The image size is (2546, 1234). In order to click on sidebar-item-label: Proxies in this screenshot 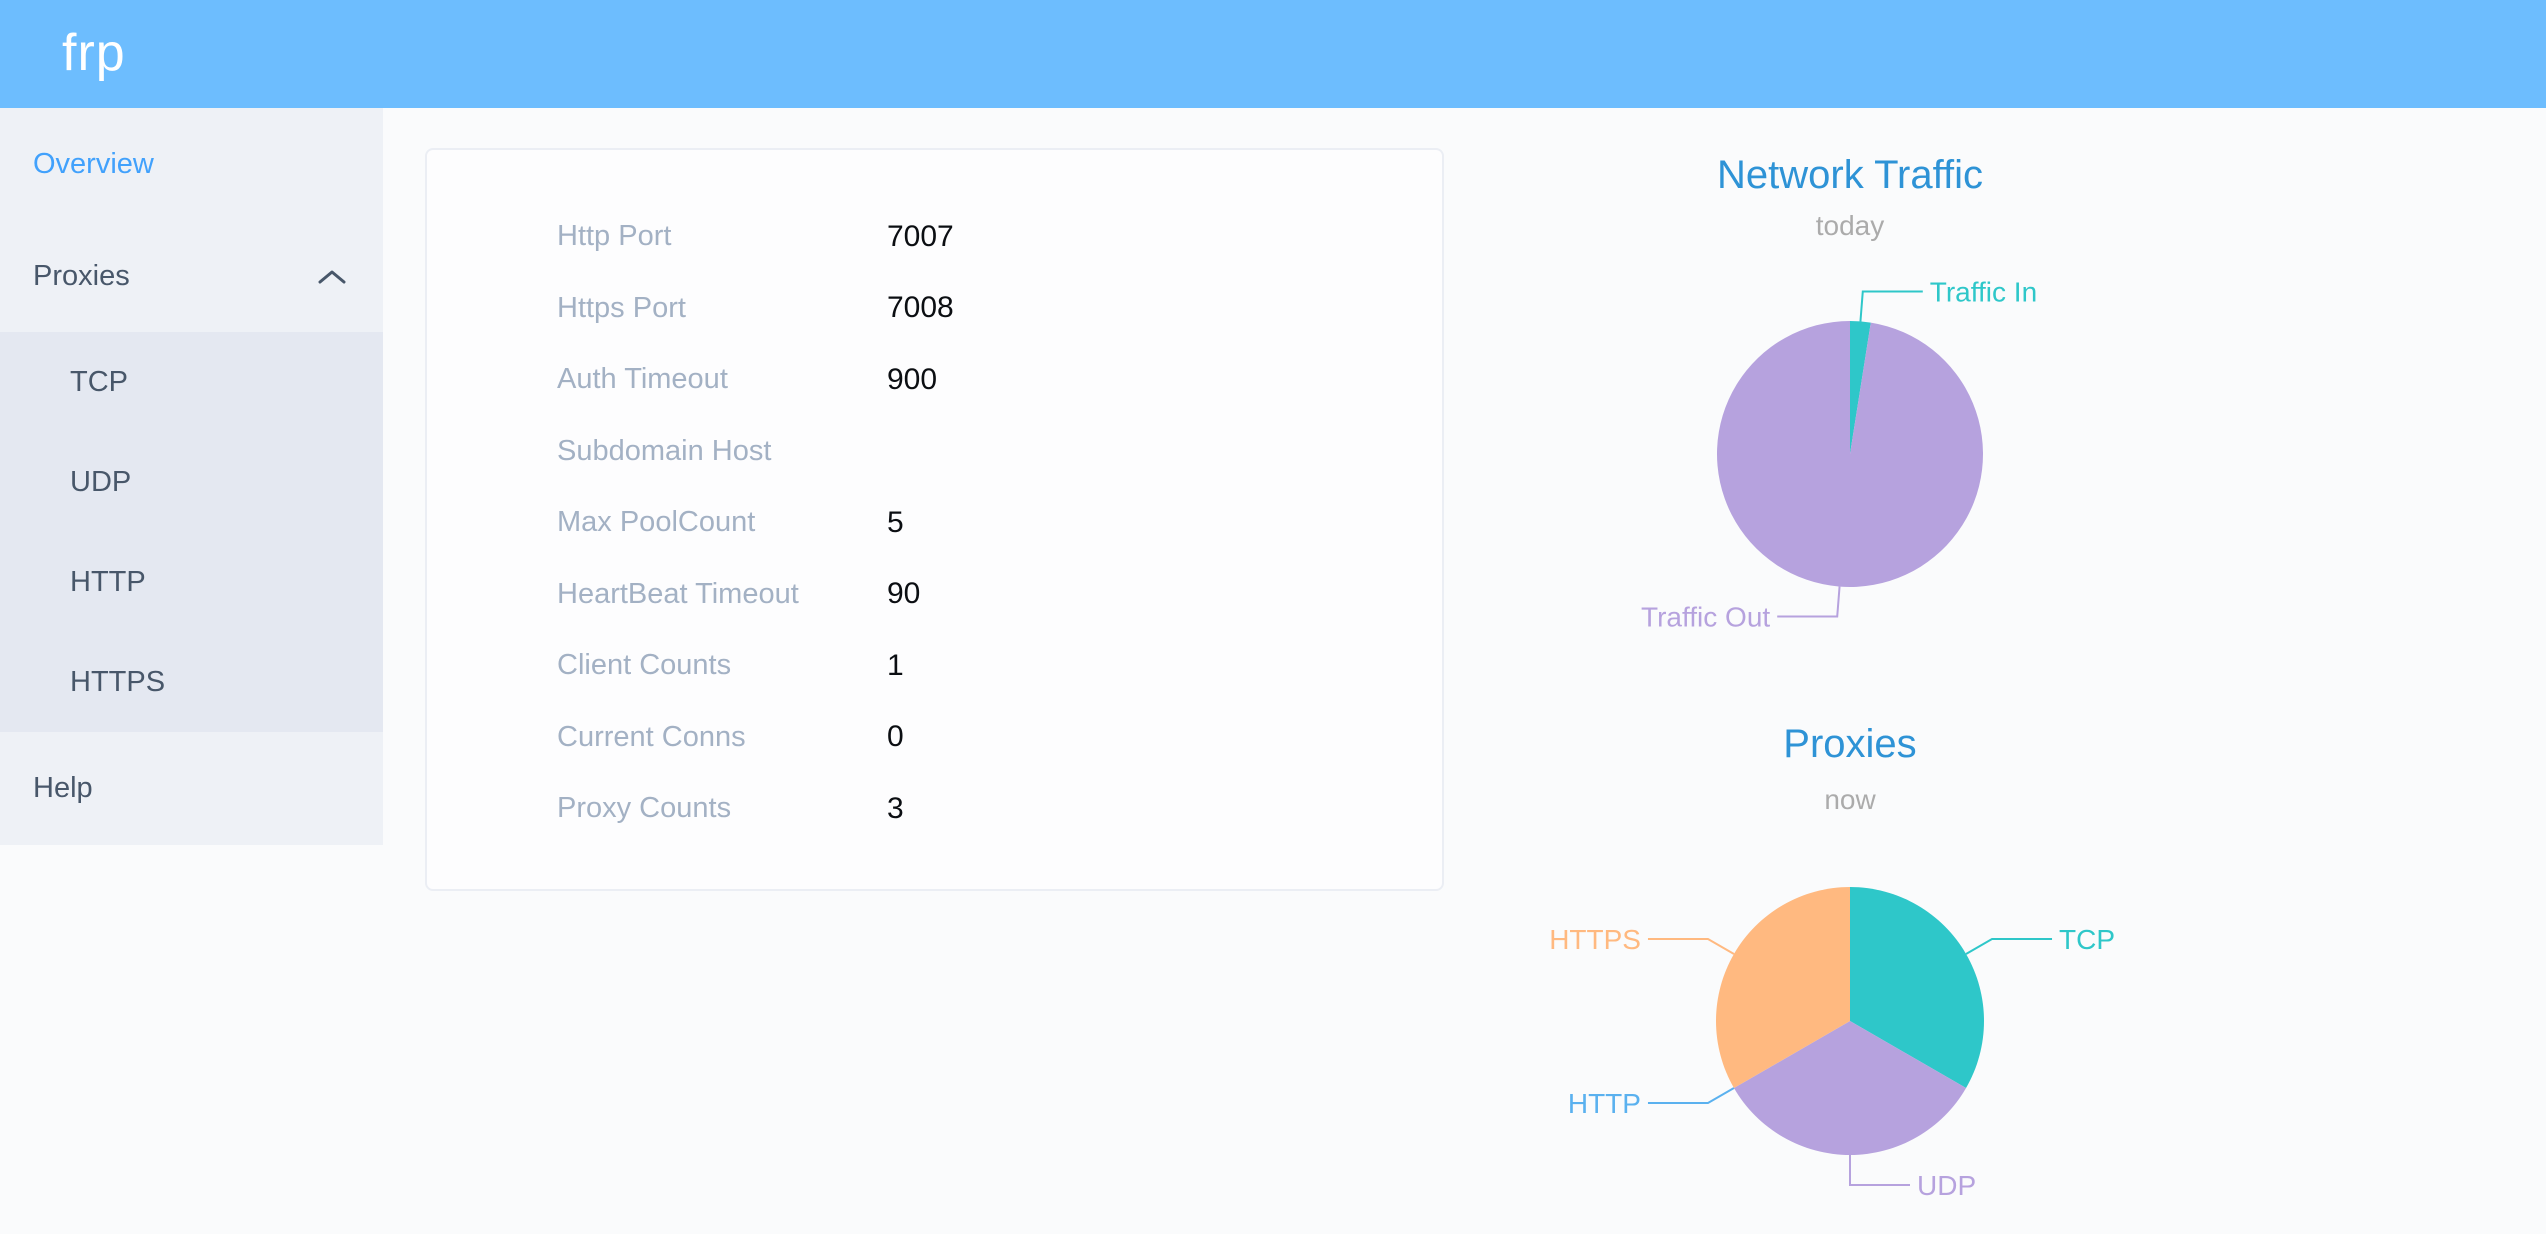, I will do `click(81, 276)`.